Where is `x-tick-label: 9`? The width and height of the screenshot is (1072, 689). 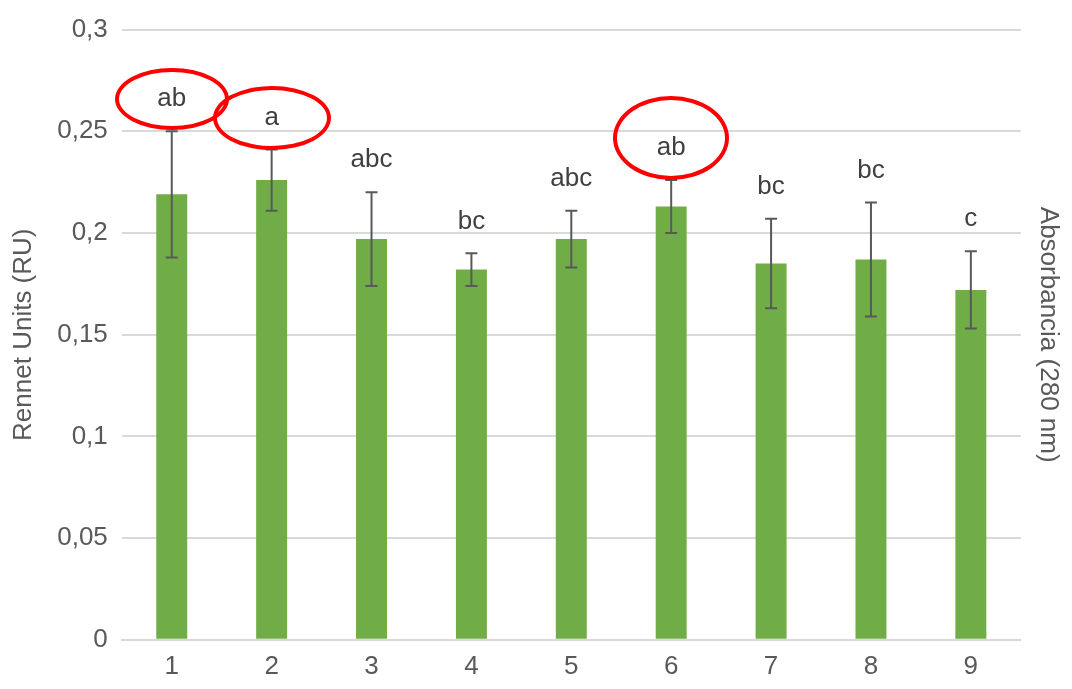
x-tick-label: 9 is located at coordinates (971, 664).